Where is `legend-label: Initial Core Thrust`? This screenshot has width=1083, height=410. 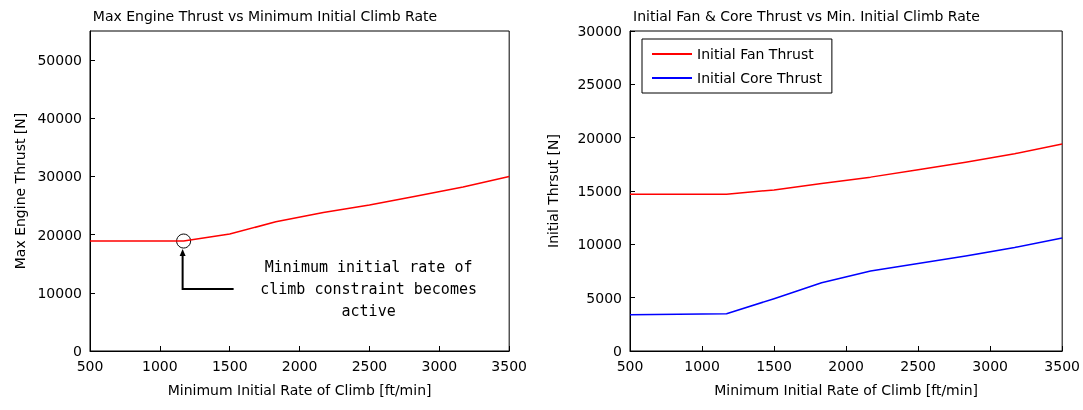
legend-label: Initial Core Thrust is located at coordinates (760, 78).